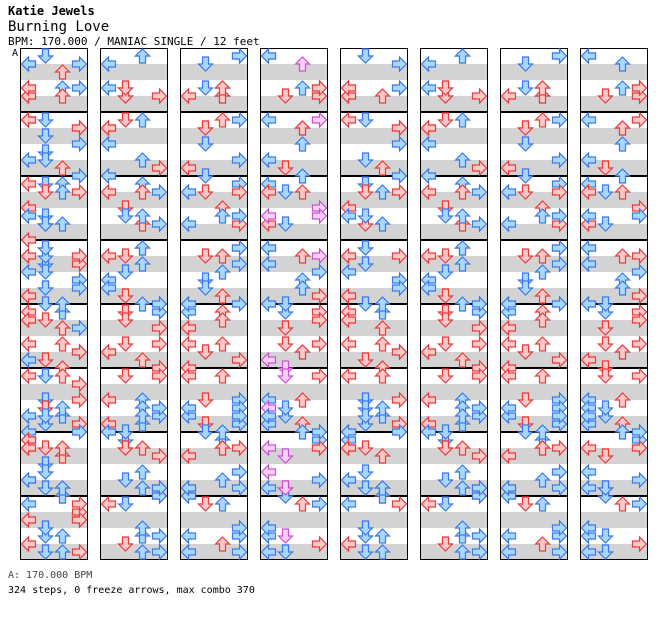 This screenshot has width=672, height=620. I want to click on bpm-marker: A, so click(15, 53).